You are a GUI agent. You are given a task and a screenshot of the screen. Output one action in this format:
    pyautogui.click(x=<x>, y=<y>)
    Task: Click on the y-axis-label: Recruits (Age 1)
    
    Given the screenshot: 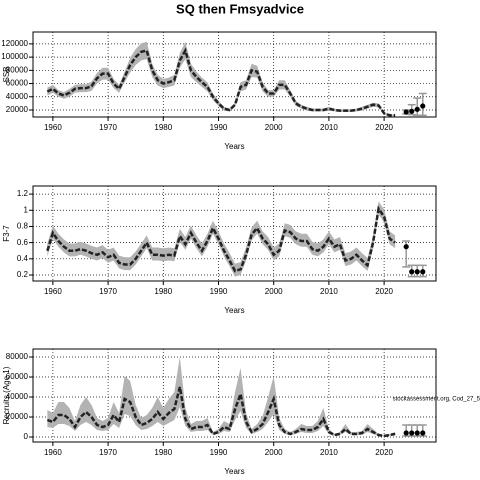 What is the action you would take?
    pyautogui.click(x=6, y=395)
    